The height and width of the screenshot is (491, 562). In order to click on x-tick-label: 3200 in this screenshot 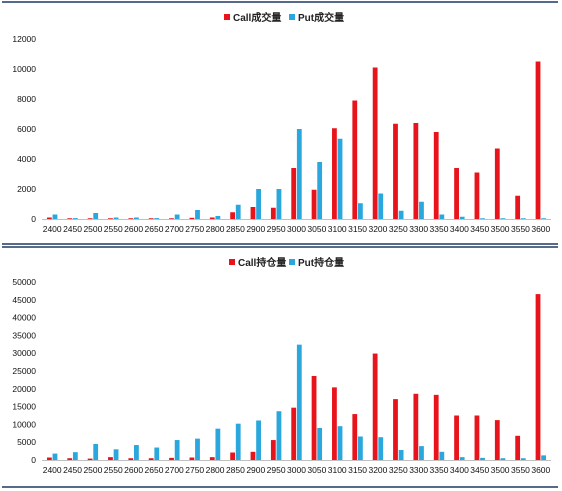, I will do `click(377, 470)`.